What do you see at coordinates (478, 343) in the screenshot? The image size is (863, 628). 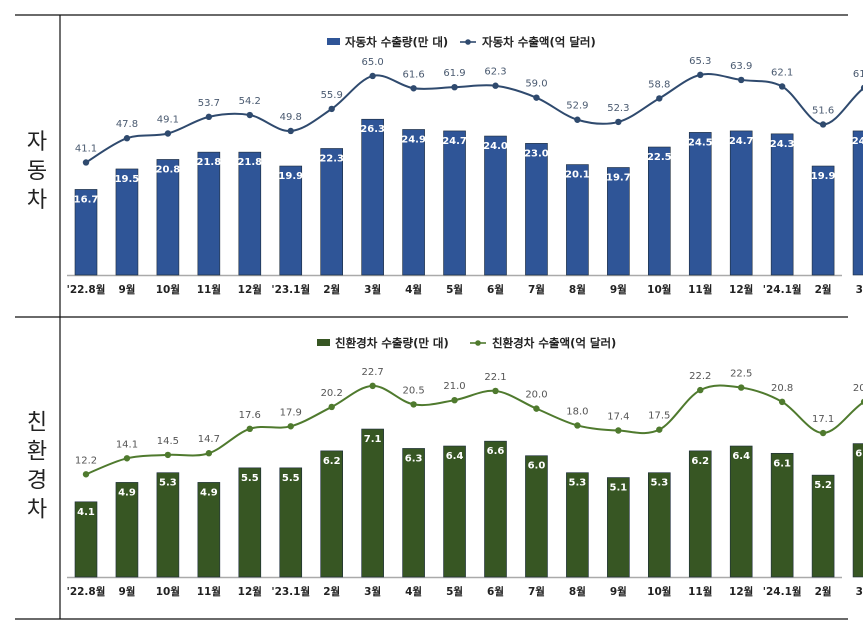 I see `legend-line-marker` at bounding box center [478, 343].